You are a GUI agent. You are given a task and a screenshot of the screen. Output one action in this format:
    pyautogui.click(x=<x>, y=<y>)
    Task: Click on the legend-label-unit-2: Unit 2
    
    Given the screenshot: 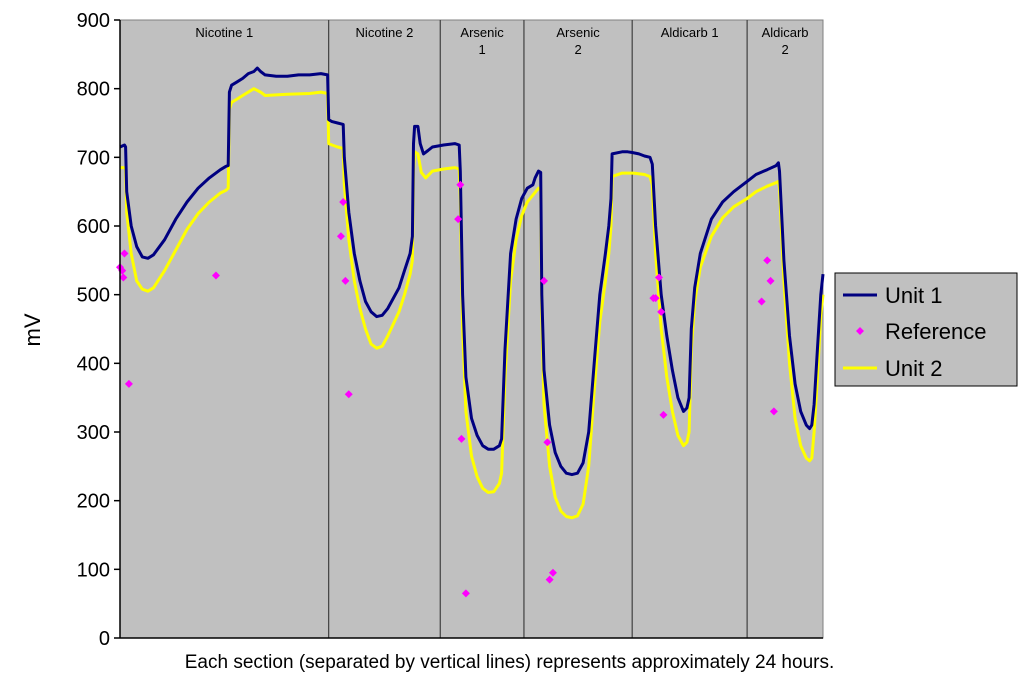 What is the action you would take?
    pyautogui.click(x=913, y=368)
    